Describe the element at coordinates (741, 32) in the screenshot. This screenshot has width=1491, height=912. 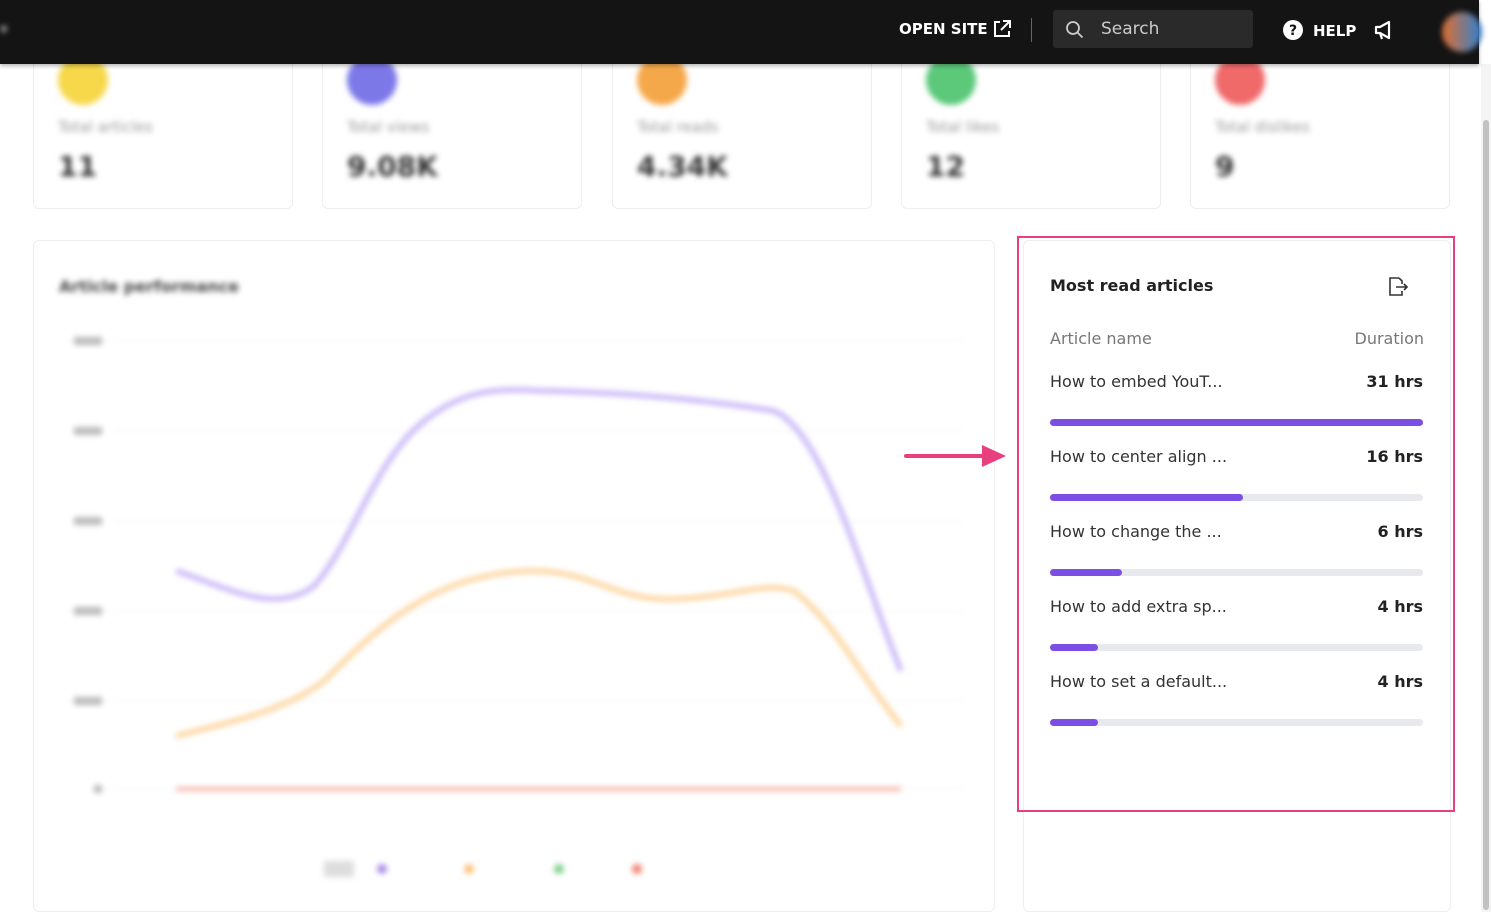
I see `top-bar: ▾ OPEN SITE Search ? HELP` at that location.